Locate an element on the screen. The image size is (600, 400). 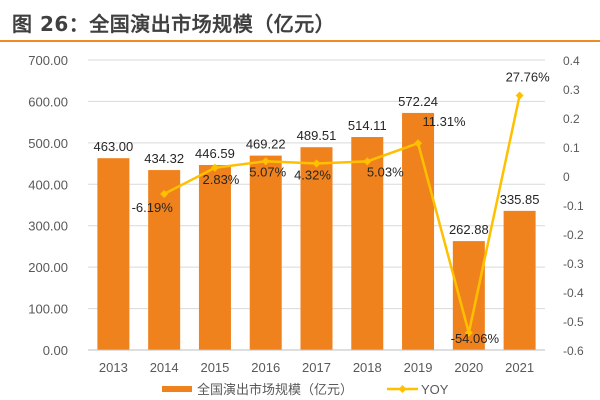
title-rule is located at coordinates (300, 41).